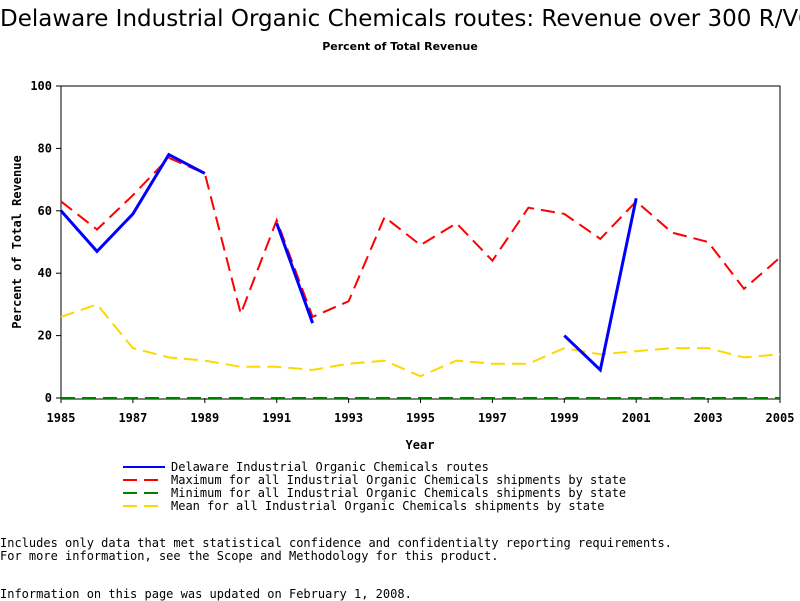 Image resolution: width=800 pixels, height=601 pixels. I want to click on y-tick-label: 40, so click(45, 273).